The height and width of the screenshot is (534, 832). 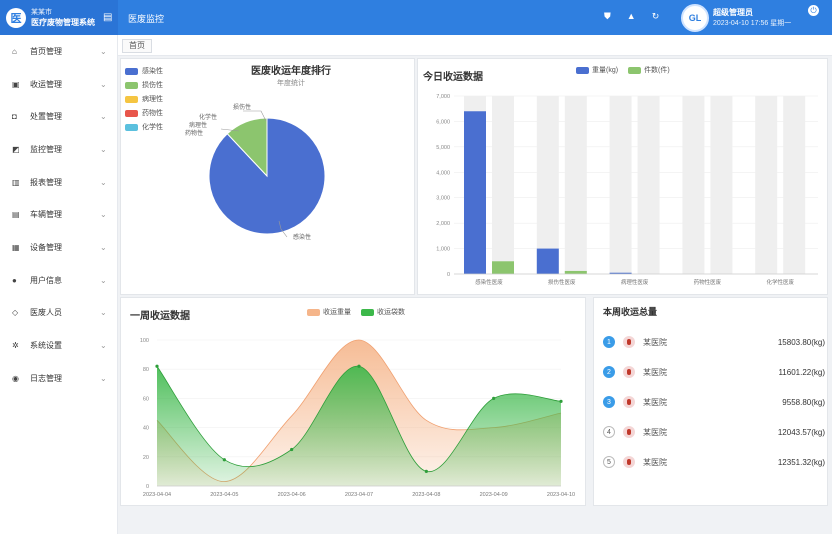 What do you see at coordinates (46, 149) in the screenshot?
I see `sidebar-item-label: 监控管理` at bounding box center [46, 149].